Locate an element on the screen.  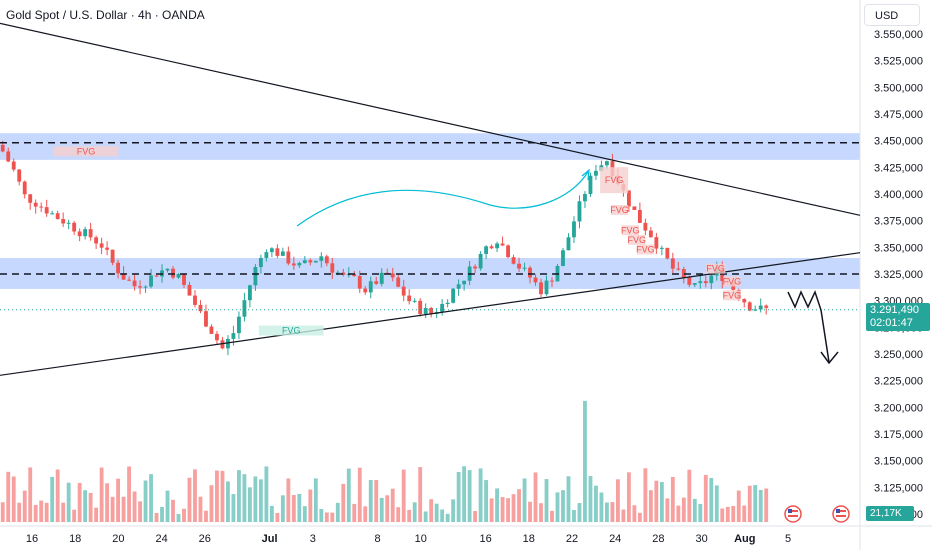
fvg-label: FVG is located at coordinates (732, 295).